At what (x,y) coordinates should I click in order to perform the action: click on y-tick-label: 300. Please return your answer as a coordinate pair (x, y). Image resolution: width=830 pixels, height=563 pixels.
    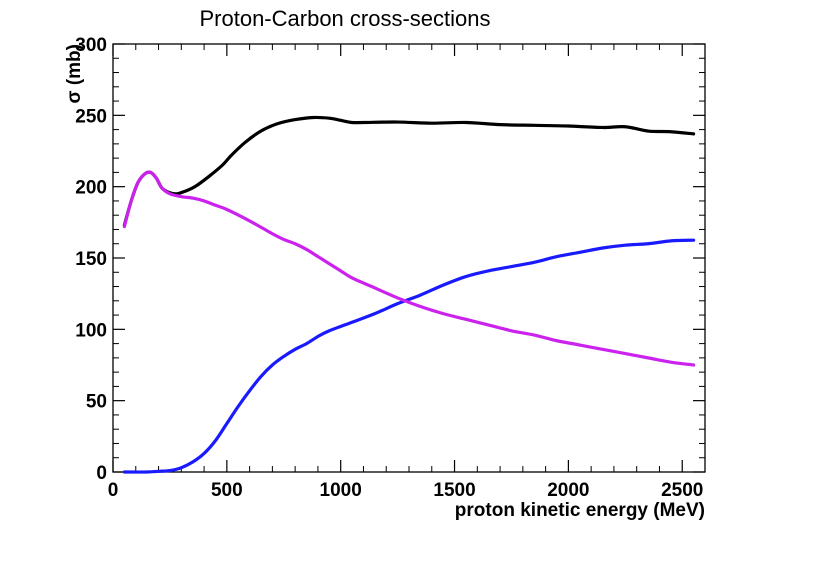
    Looking at the image, I should click on (91, 45).